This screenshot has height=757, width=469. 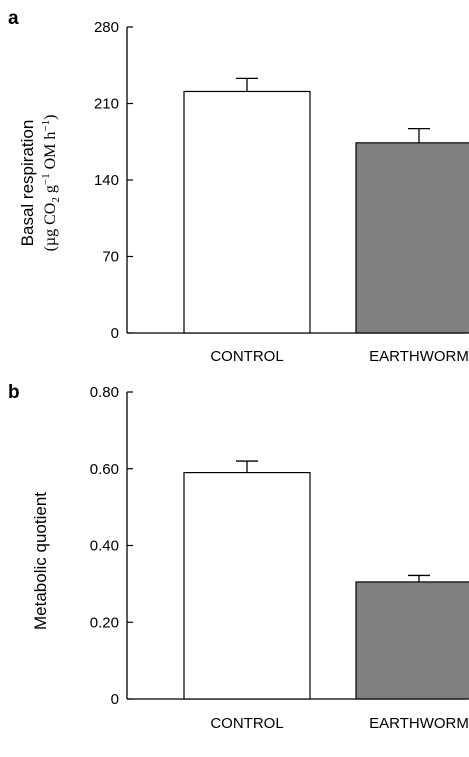 What do you see at coordinates (104, 469) in the screenshot?
I see `panel-b-ytick-label: 0.60` at bounding box center [104, 469].